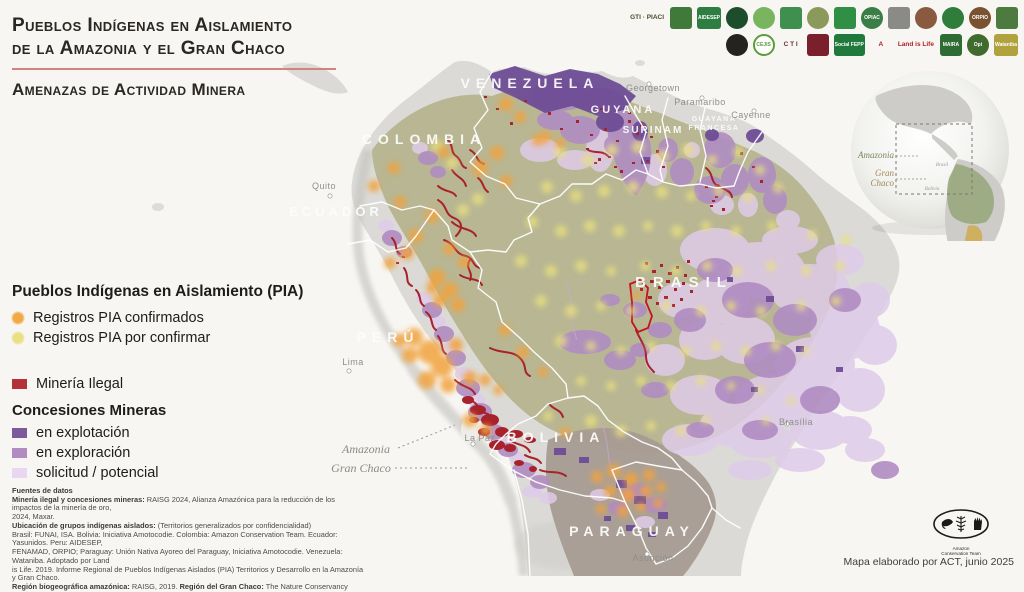 The height and width of the screenshot is (592, 1024). I want to click on legend-item: Registros PIA por confirmar, so click(157, 338).